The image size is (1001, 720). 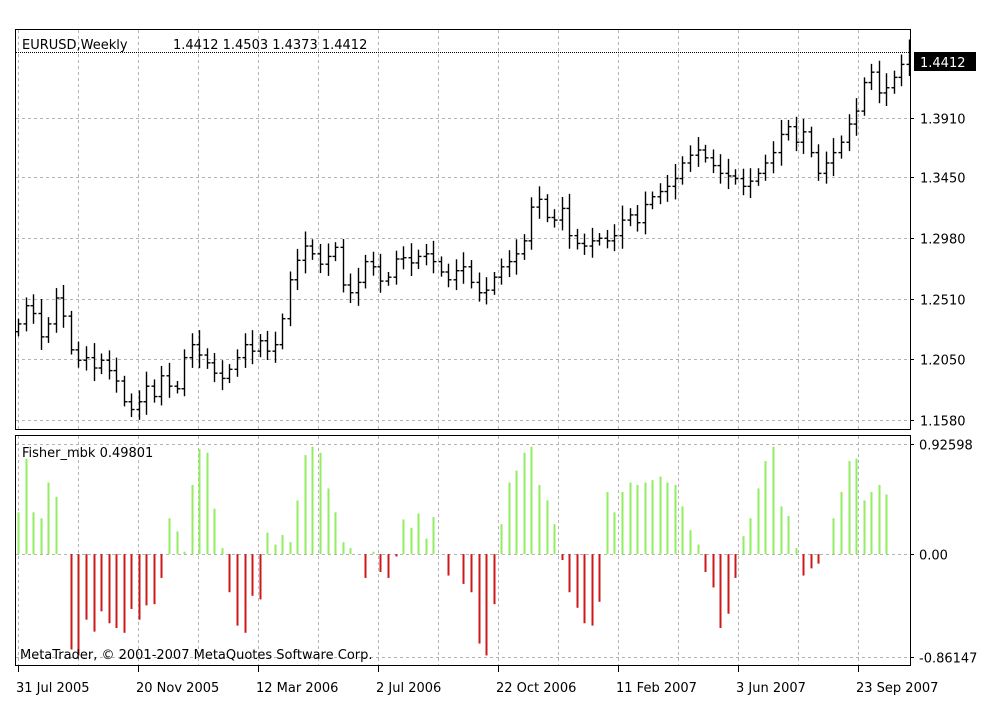 I want to click on time-tick-label: 23 Sep 2007, so click(x=897, y=688).